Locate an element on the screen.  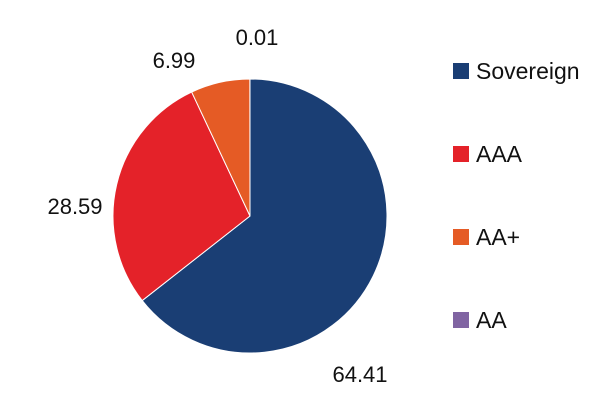
data-label-2: 28.59 is located at coordinates (74, 206).